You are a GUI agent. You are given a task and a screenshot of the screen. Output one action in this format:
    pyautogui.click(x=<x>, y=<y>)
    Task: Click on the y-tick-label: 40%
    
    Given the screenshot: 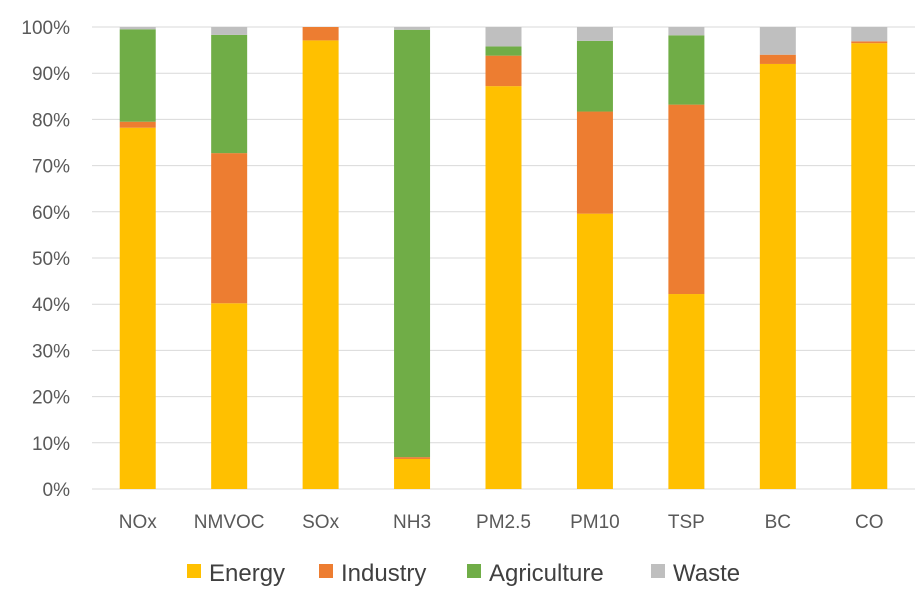 What is the action you would take?
    pyautogui.click(x=51, y=305)
    